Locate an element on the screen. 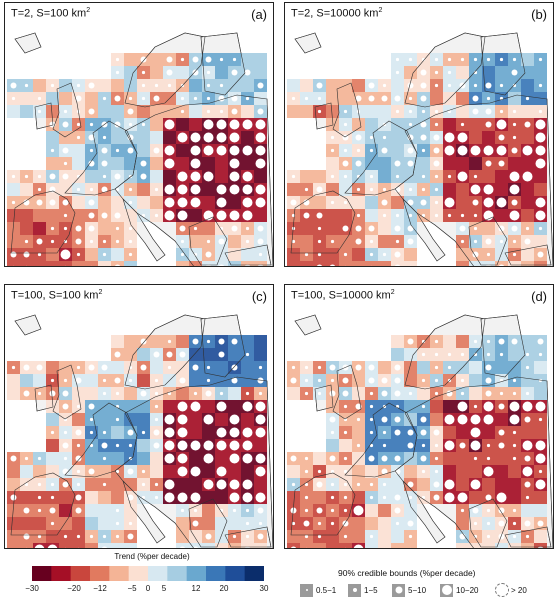  colorbar-swatch is located at coordinates (177, 573).